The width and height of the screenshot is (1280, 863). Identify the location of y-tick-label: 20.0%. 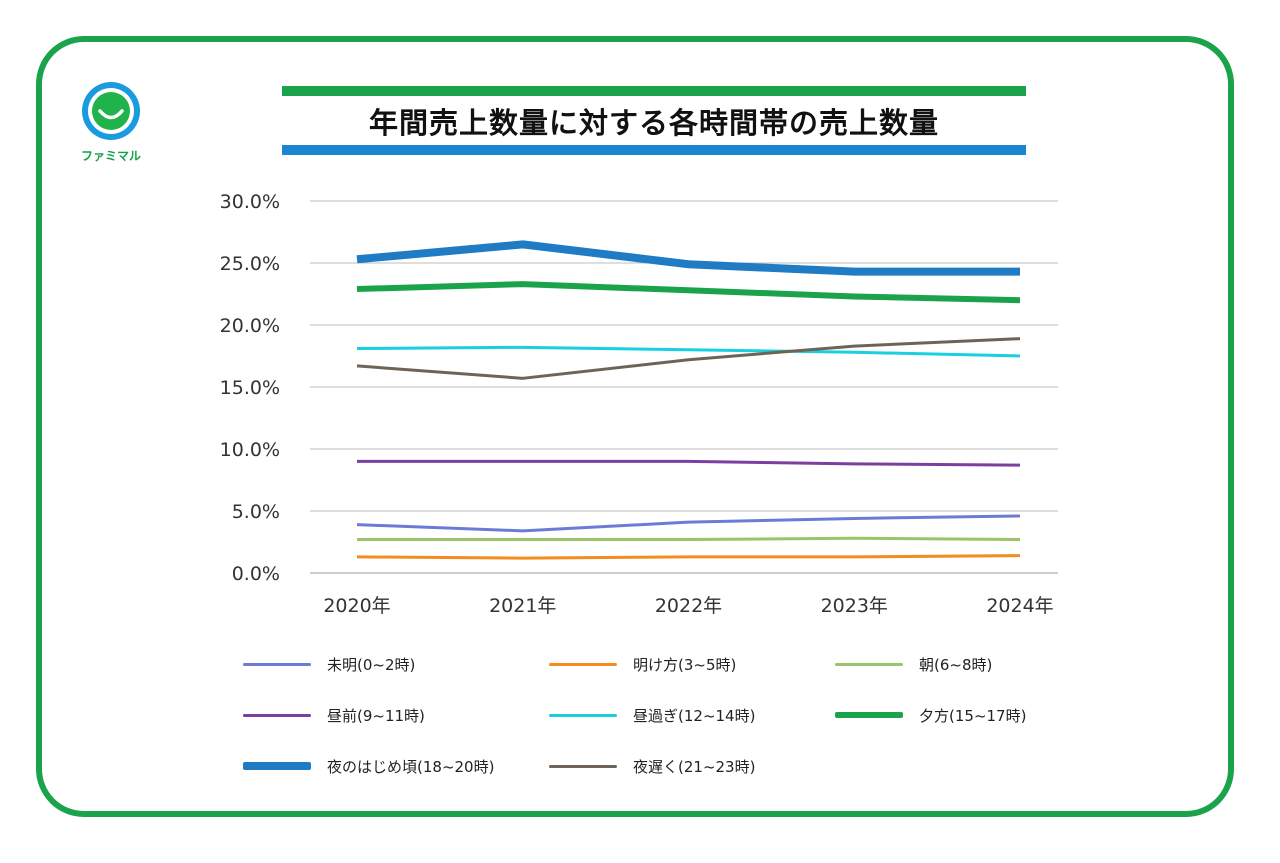
(250, 326).